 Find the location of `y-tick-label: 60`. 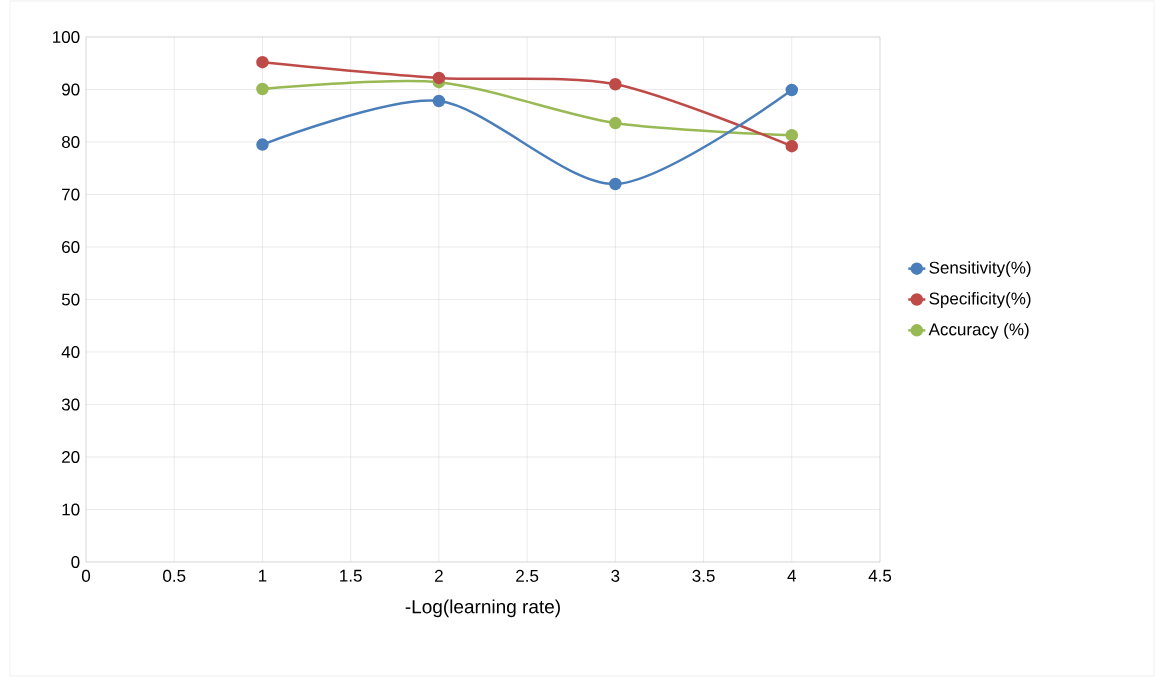

y-tick-label: 60 is located at coordinates (71, 247).